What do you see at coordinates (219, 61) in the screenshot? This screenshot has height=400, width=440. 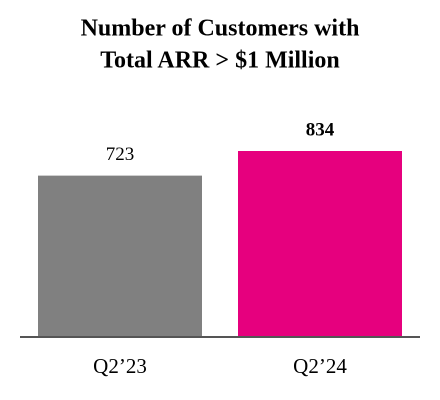 I see `chart-title: Total ARR > $1 Million` at bounding box center [219, 61].